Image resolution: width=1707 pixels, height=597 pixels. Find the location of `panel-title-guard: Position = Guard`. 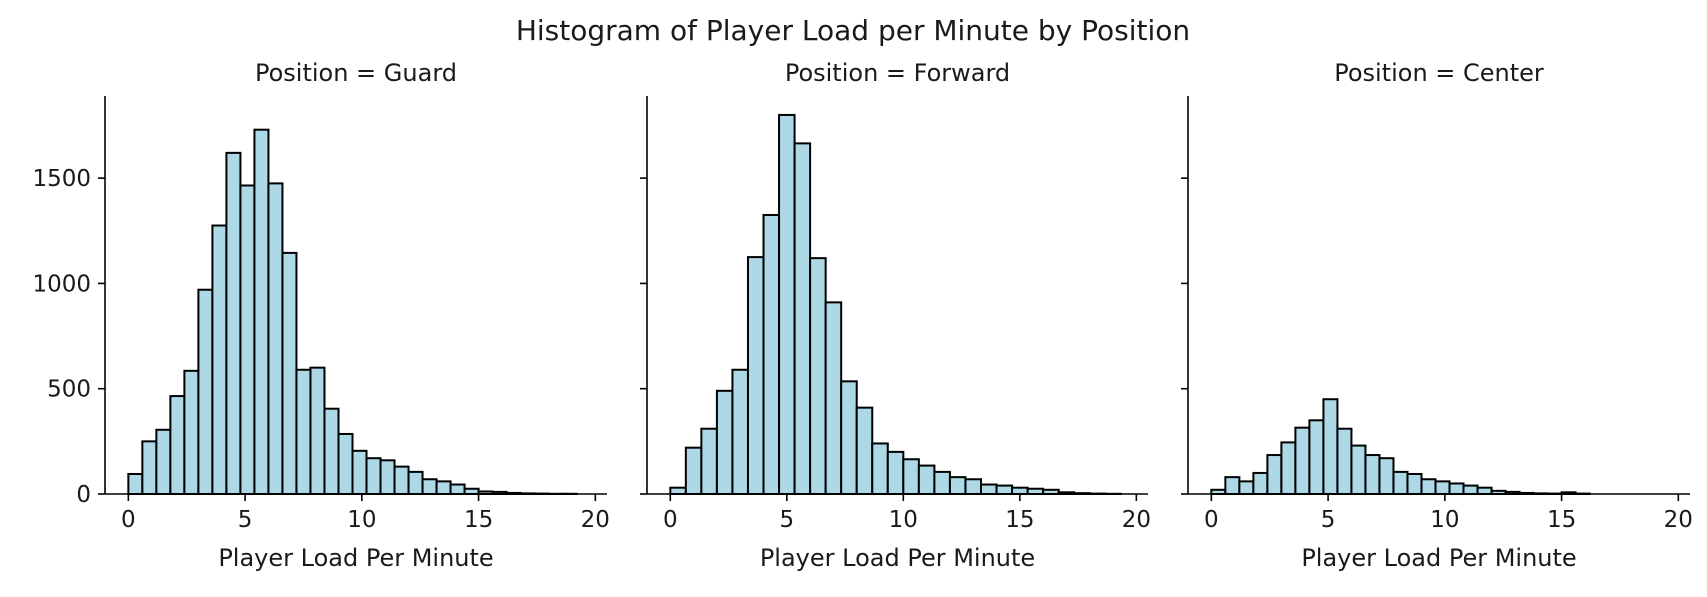

panel-title-guard: Position = Guard is located at coordinates (356, 73).